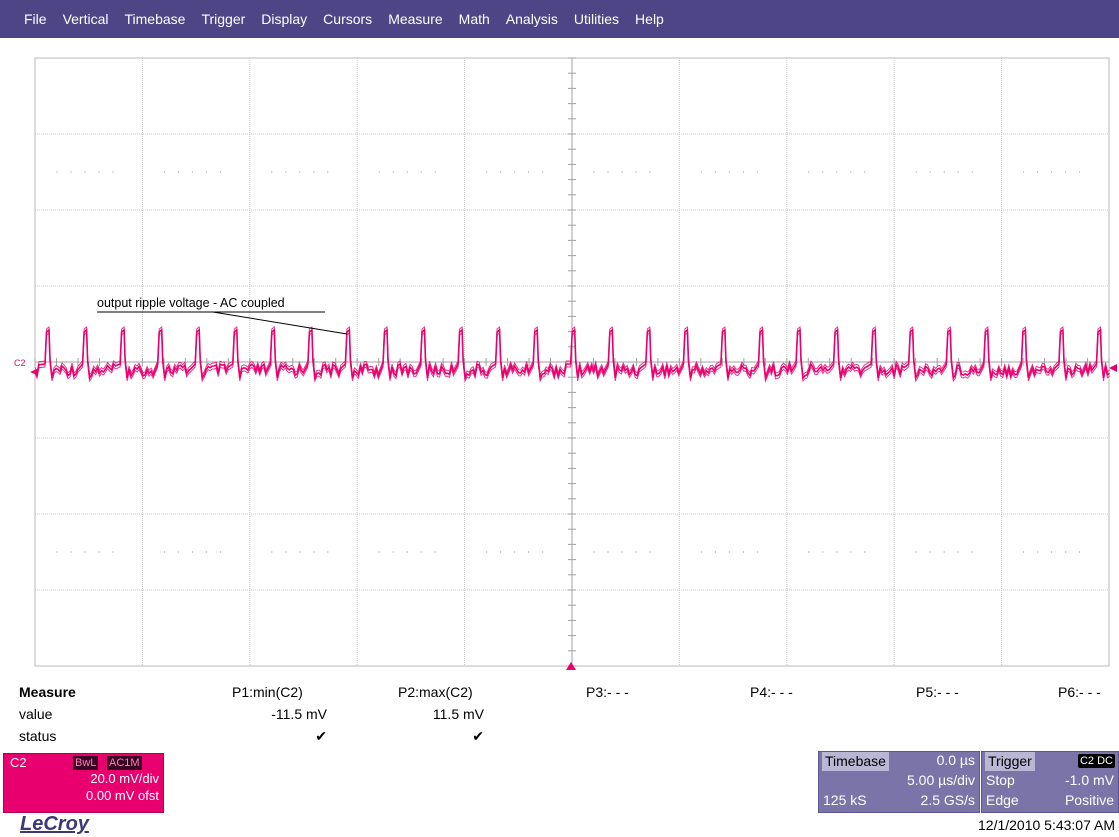 This screenshot has height=837, width=1119. What do you see at coordinates (33, 372) in the screenshot?
I see `channel-ground-marker` at bounding box center [33, 372].